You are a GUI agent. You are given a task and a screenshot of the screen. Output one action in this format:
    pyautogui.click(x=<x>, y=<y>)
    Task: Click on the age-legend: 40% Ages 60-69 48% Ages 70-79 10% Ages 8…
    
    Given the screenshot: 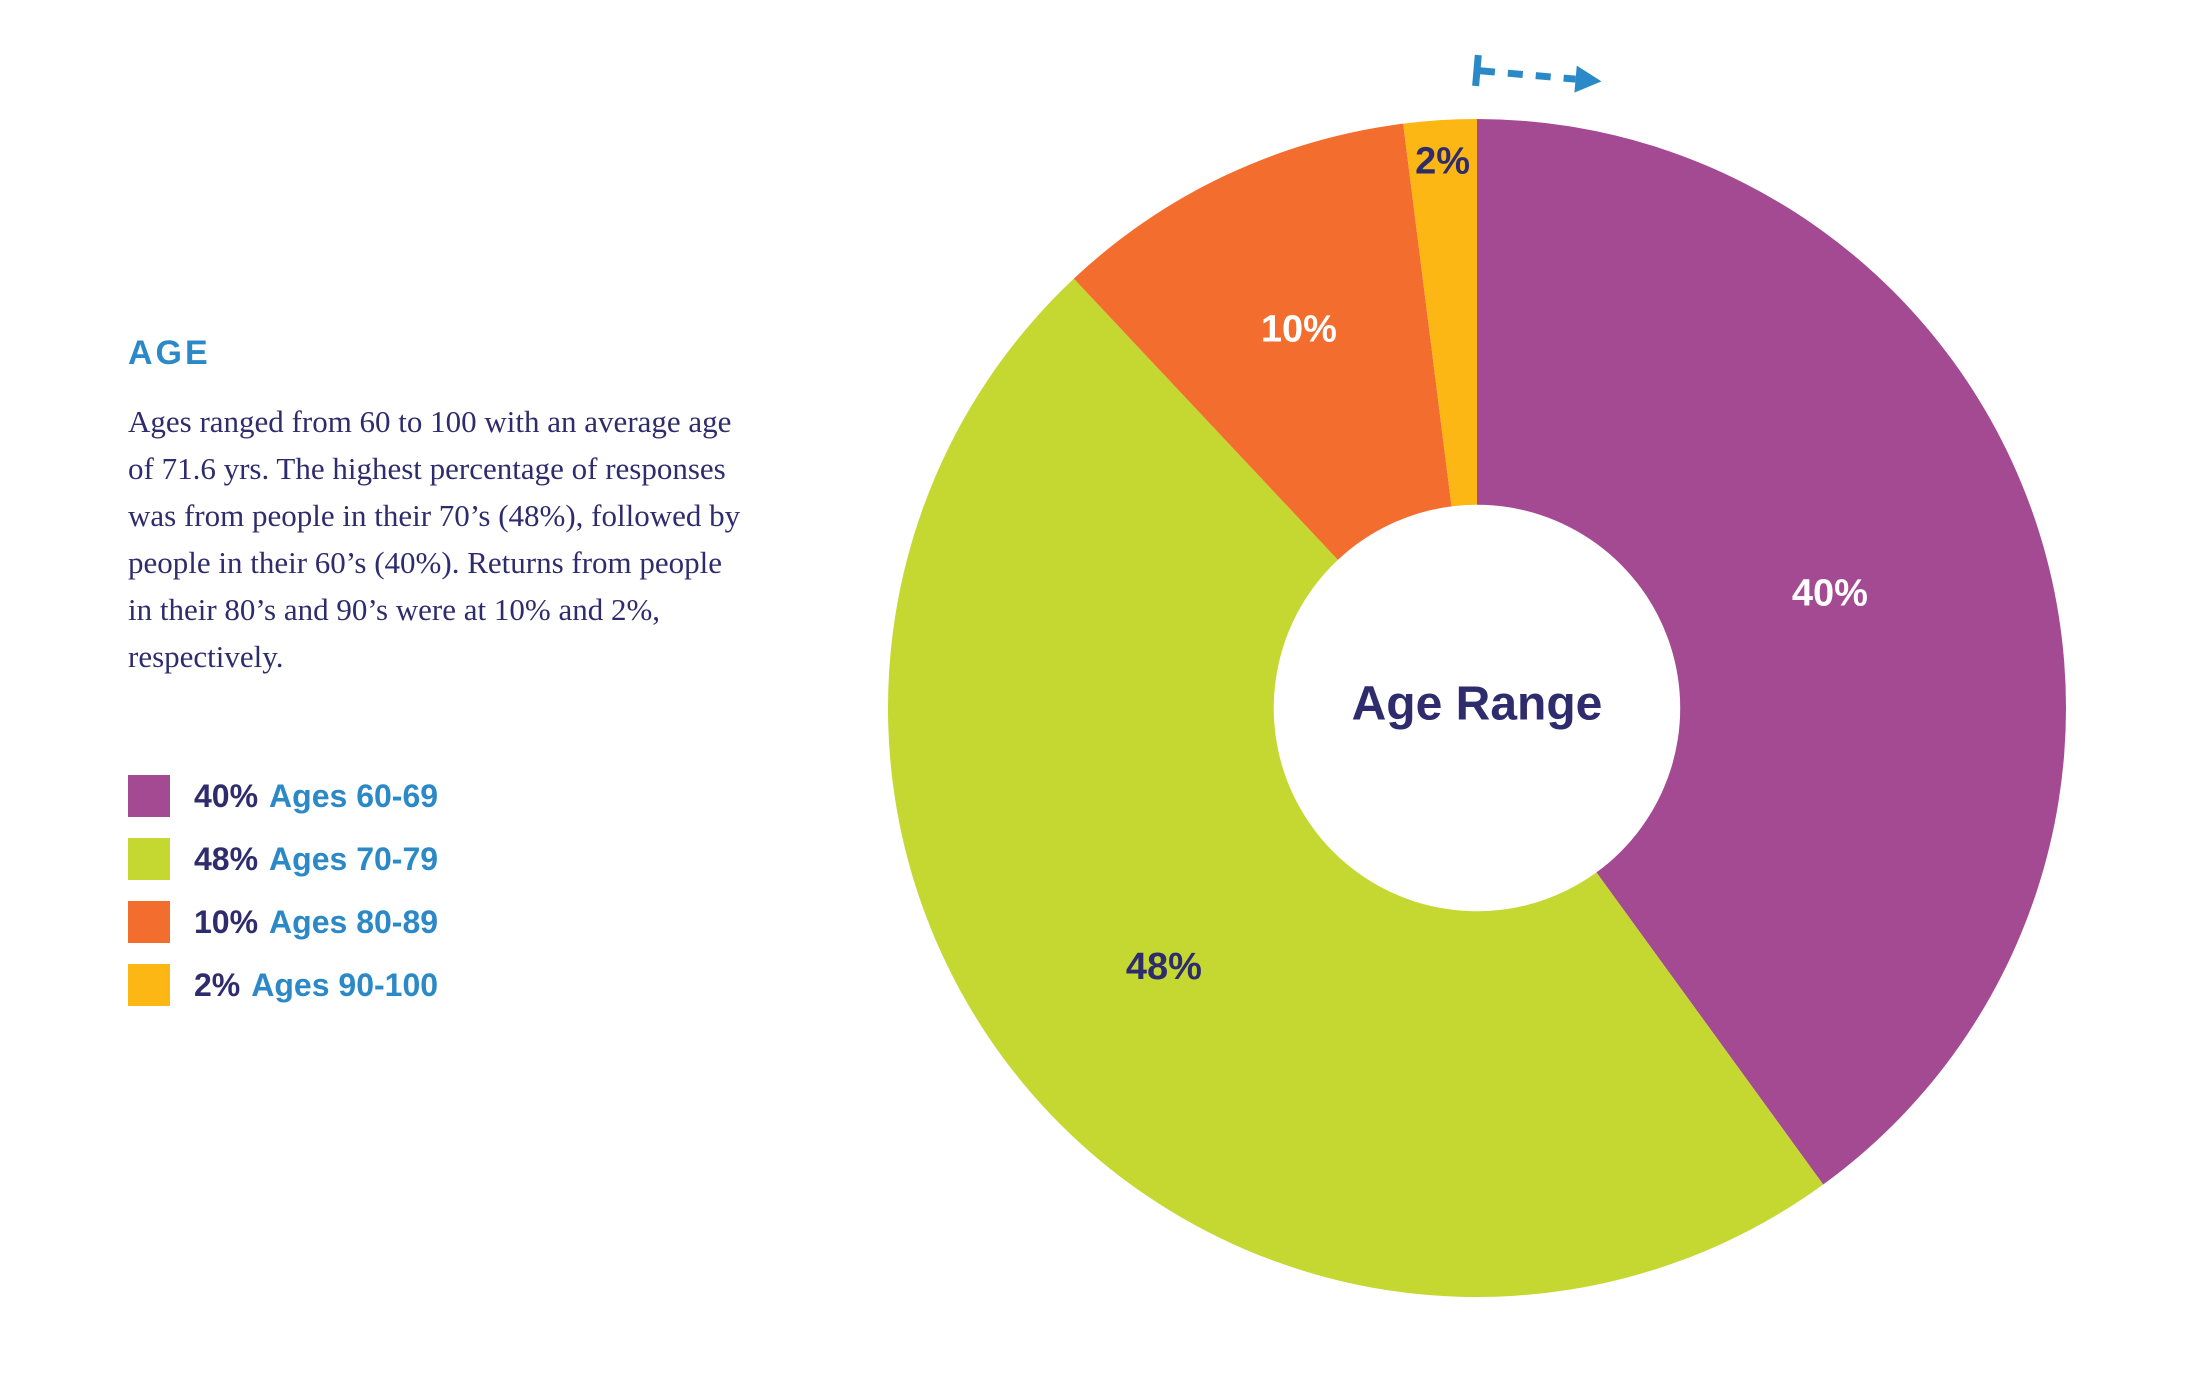 What is the action you would take?
    pyautogui.click(x=283, y=890)
    